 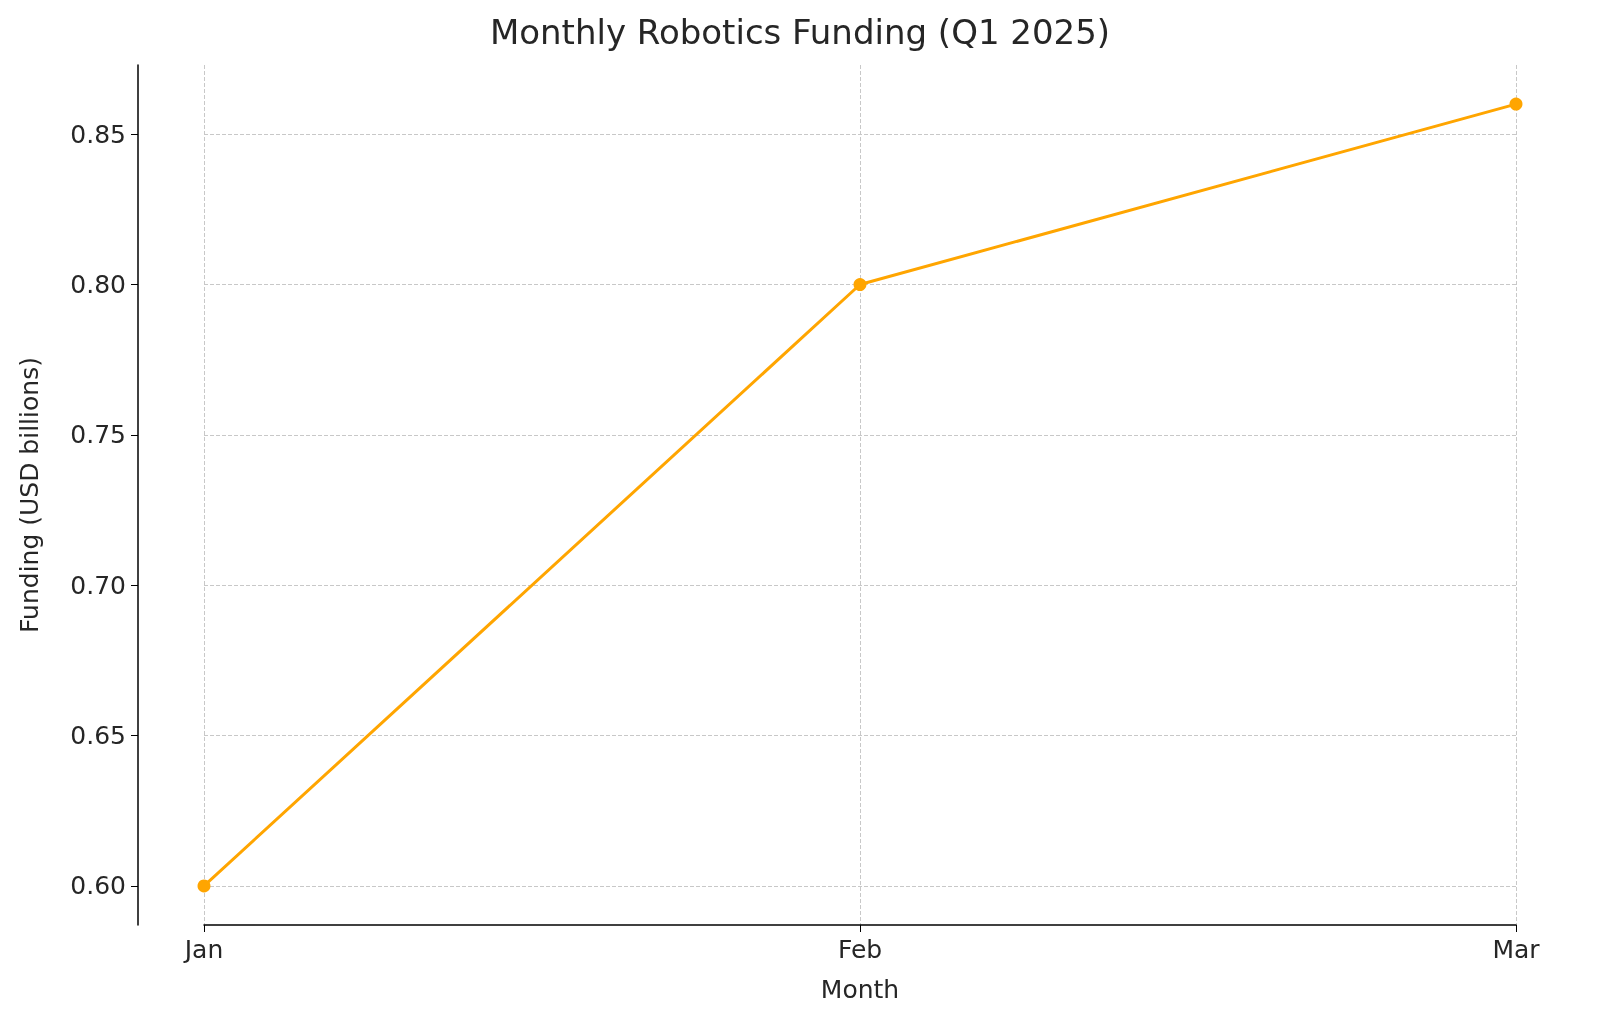 What do you see at coordinates (800, 32) in the screenshot?
I see `chart-title: Monthly Robotics Funding (Q1 2025)` at bounding box center [800, 32].